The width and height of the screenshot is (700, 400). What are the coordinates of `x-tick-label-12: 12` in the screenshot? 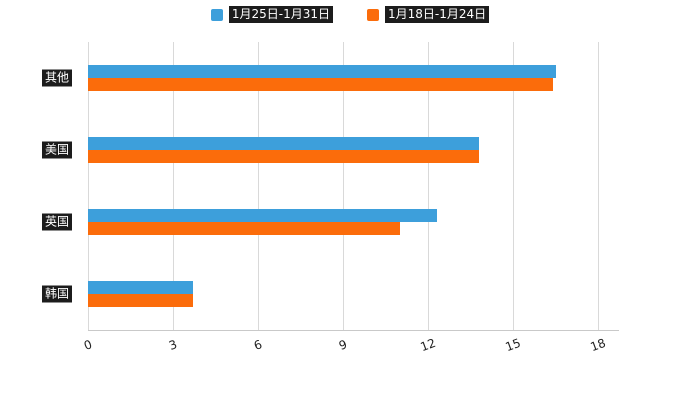 It's located at (428, 345).